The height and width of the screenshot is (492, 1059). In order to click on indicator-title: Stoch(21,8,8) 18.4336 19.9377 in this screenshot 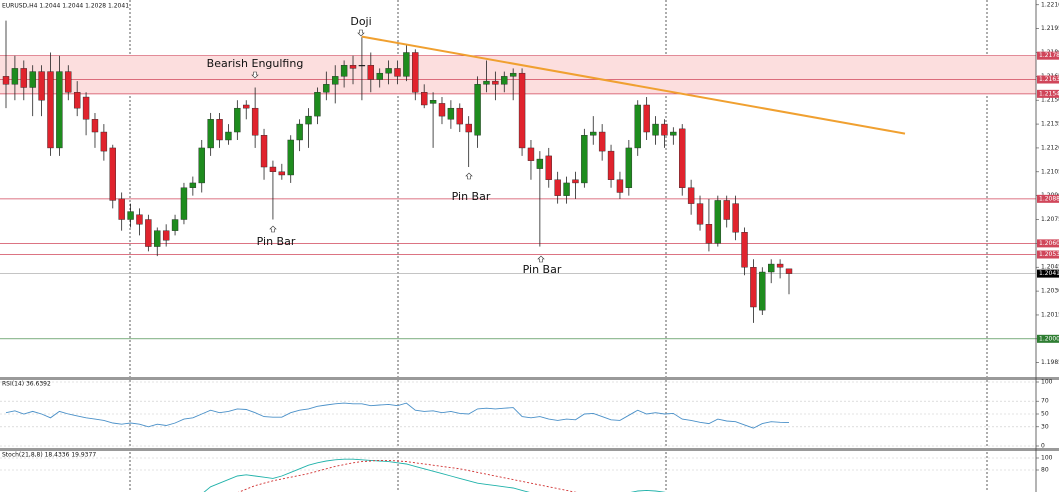, I will do `click(49, 455)`.